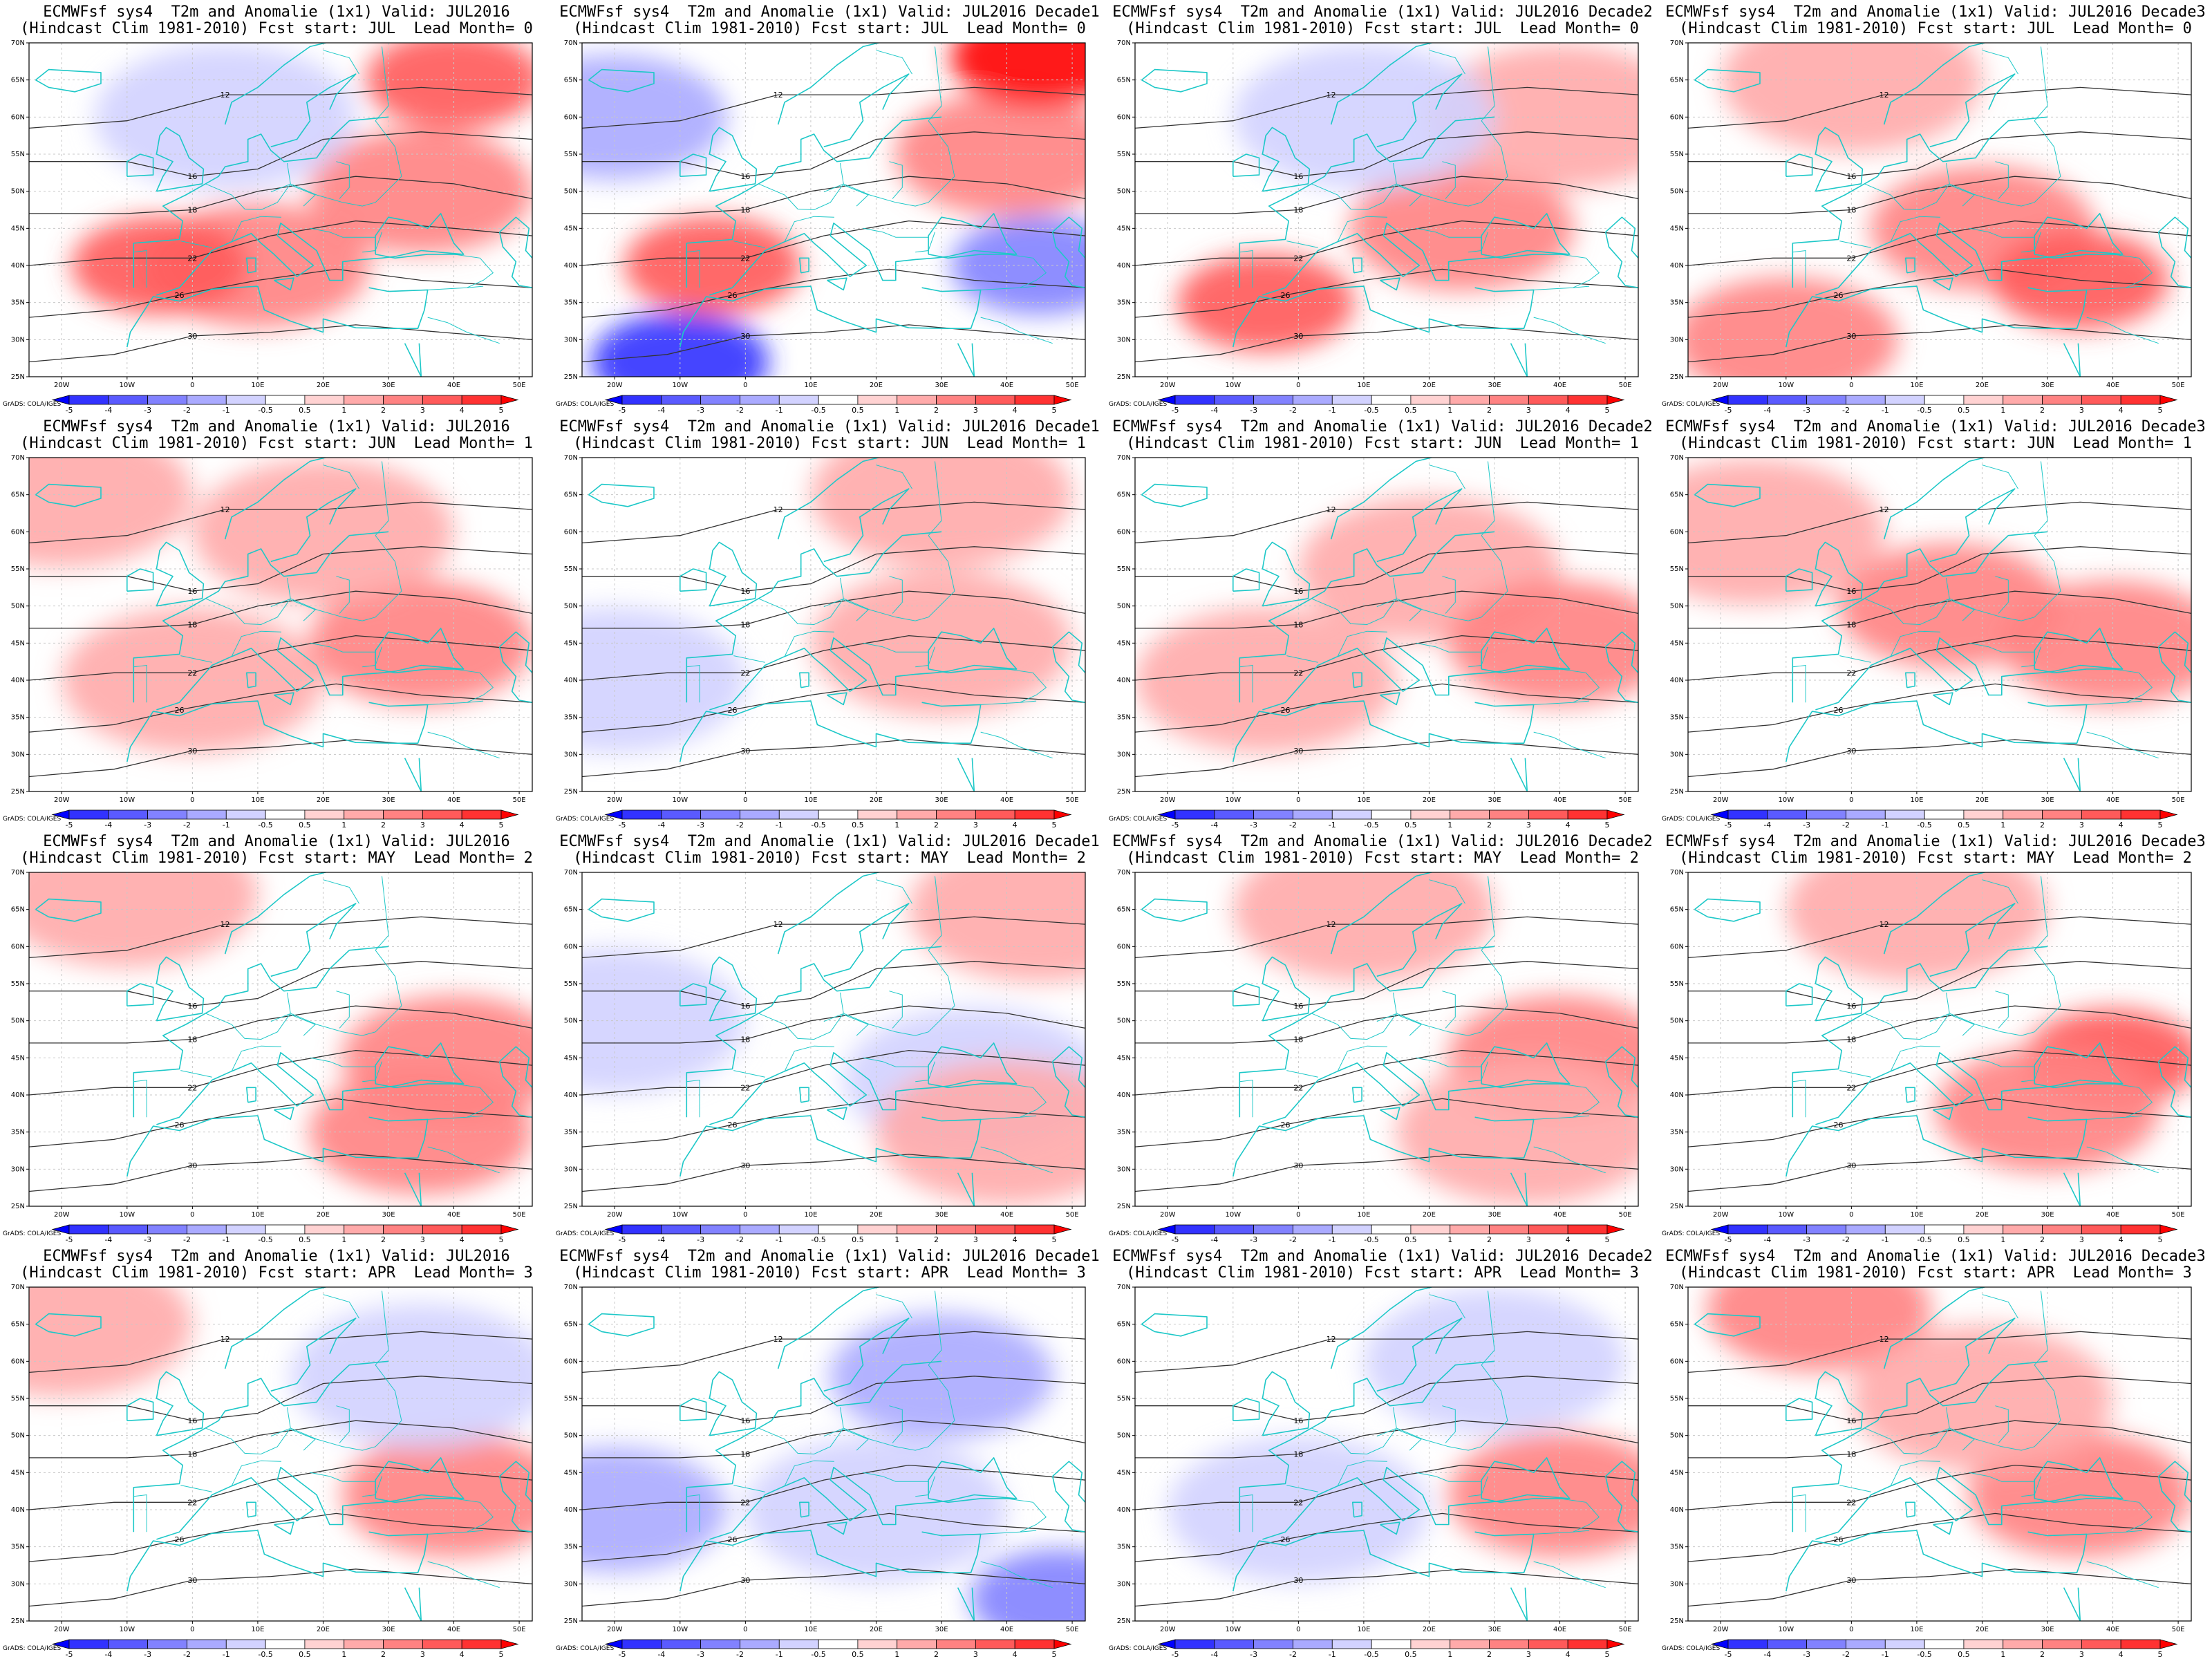 The width and height of the screenshot is (2212, 1659). I want to click on contour-label: 16, so click(1298, 176).